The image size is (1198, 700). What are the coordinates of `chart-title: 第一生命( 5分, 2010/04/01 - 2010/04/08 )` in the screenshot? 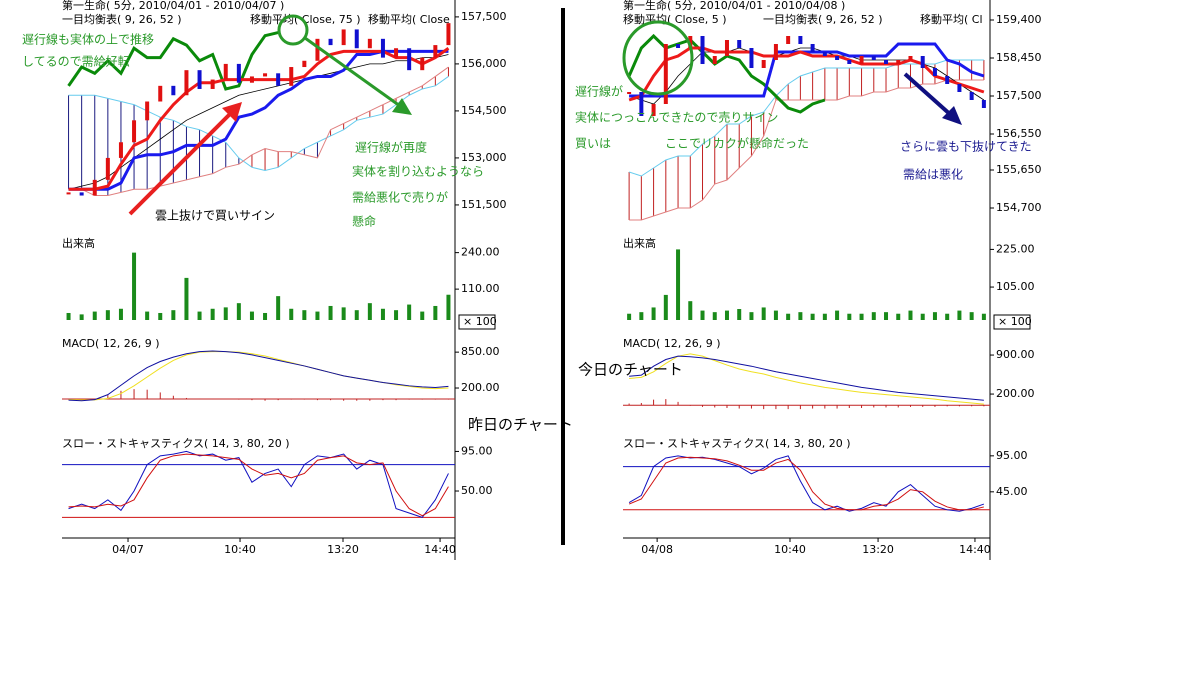 It's located at (734, 6).